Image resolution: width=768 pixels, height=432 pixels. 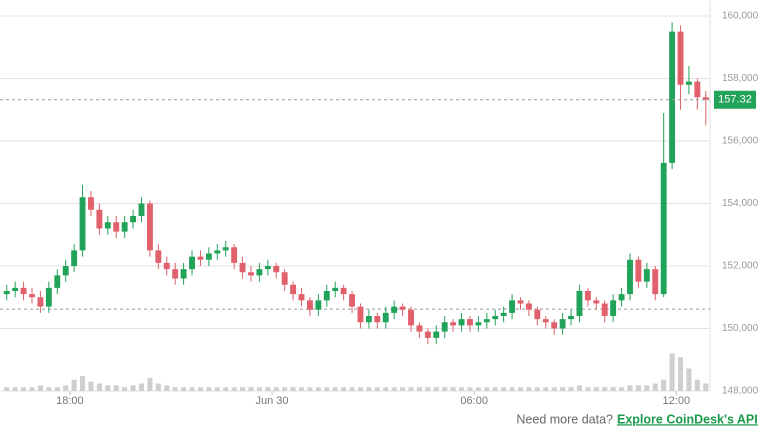 What do you see at coordinates (677, 401) in the screenshot?
I see `x-tick-label: 12:00` at bounding box center [677, 401].